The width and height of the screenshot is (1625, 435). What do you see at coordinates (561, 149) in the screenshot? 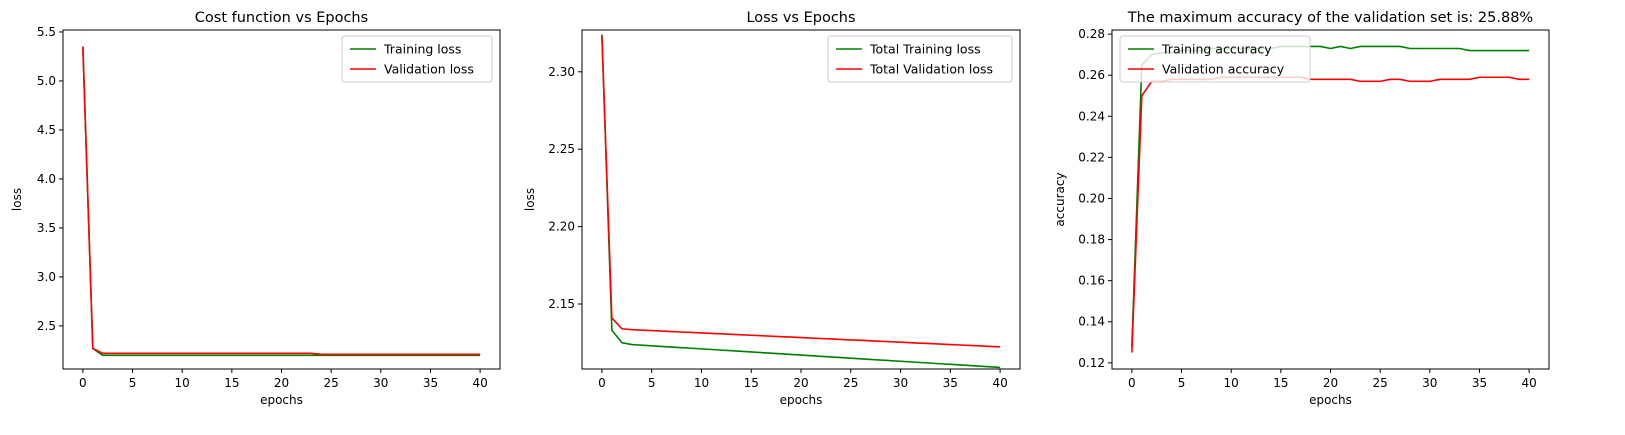
I see `y-tick-label: 2.25` at bounding box center [561, 149].